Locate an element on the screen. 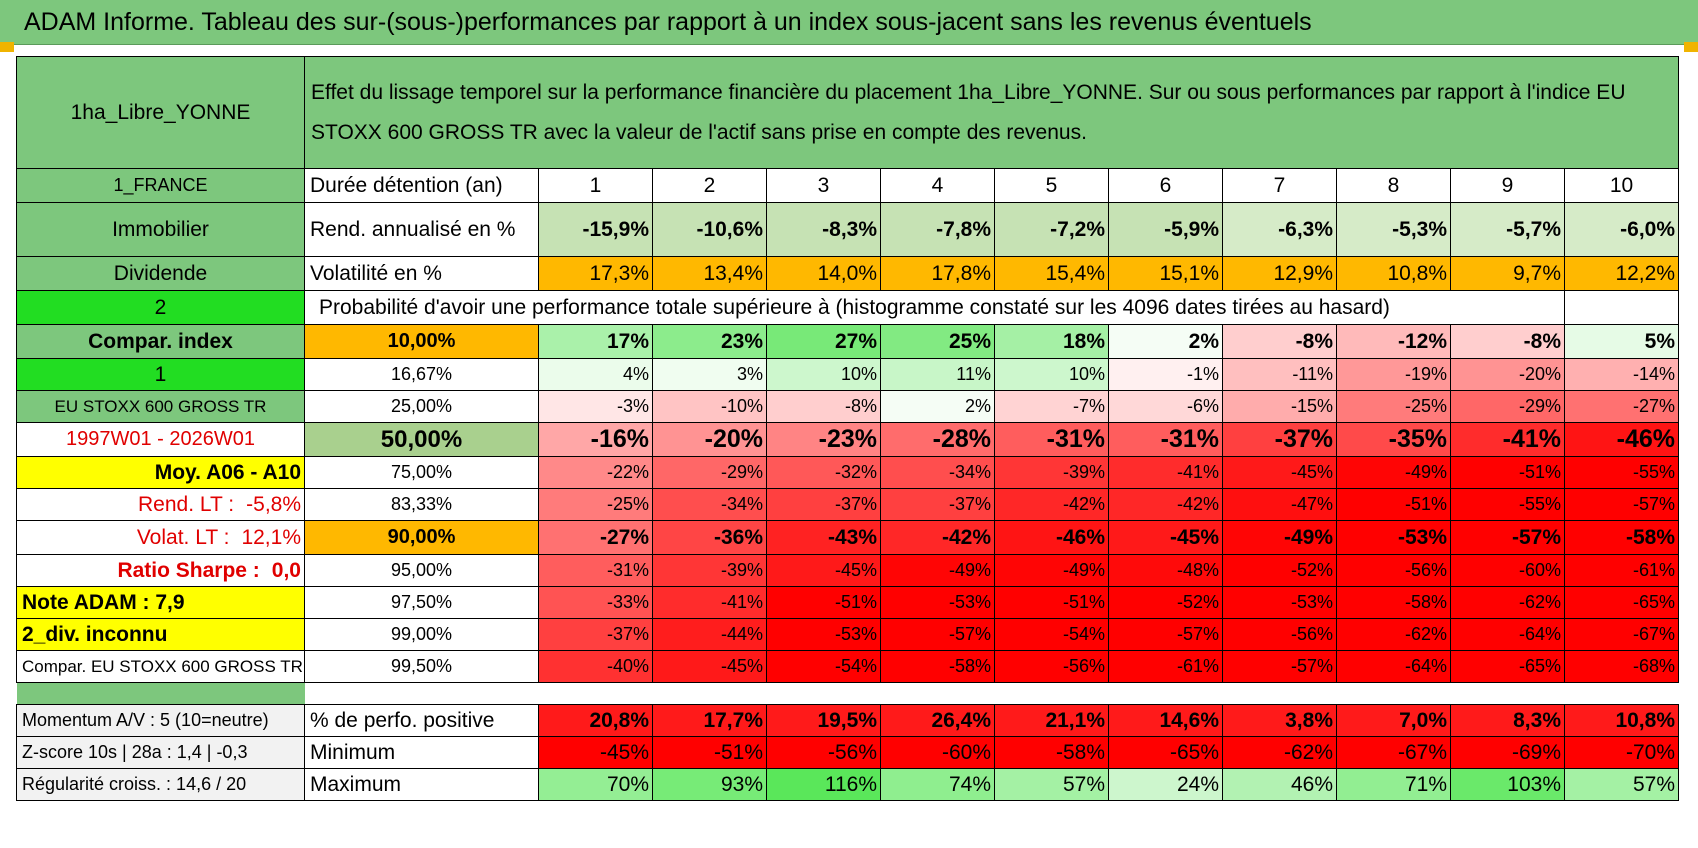 The height and width of the screenshot is (848, 1698). percentile-cell: -42% is located at coordinates (937, 537).